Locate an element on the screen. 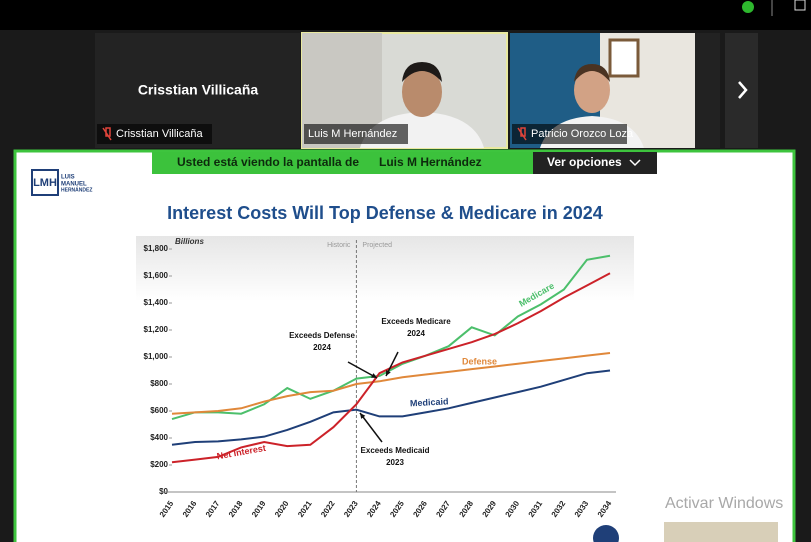  y-tick-label: $1,600 is located at coordinates (156, 275).